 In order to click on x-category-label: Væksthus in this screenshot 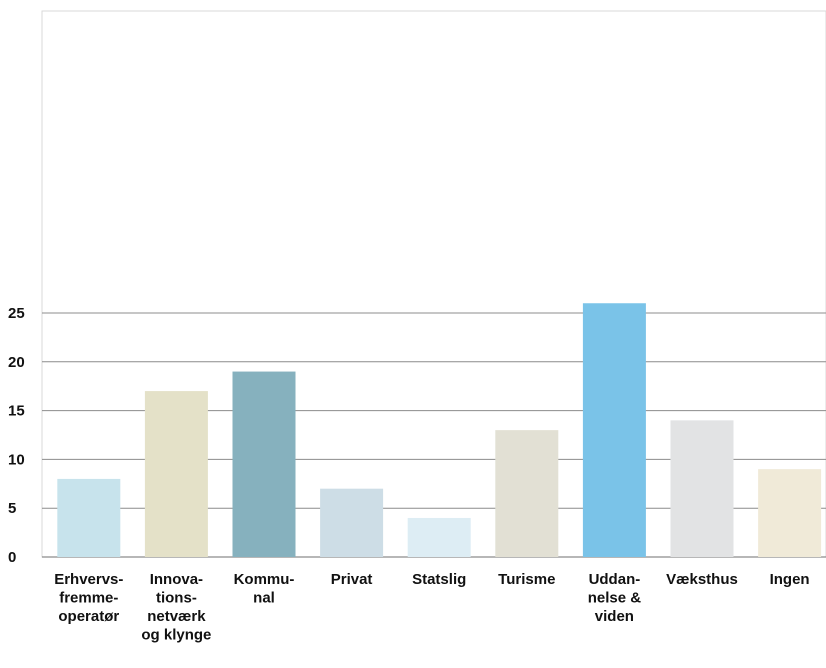, I will do `click(702, 579)`.